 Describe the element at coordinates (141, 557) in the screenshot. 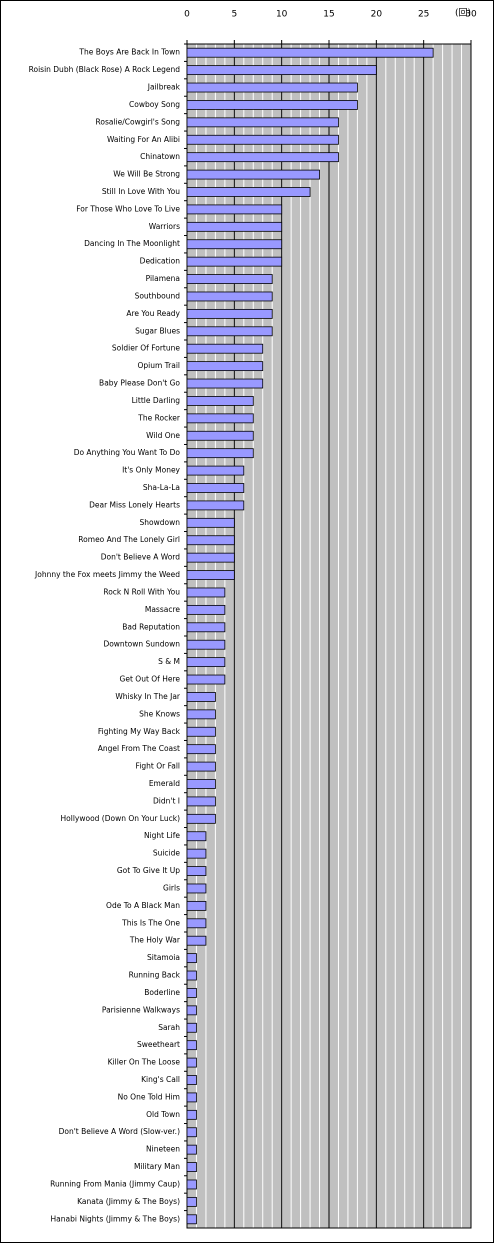

I see `y-tick-label: Don't Believe A Word` at that location.